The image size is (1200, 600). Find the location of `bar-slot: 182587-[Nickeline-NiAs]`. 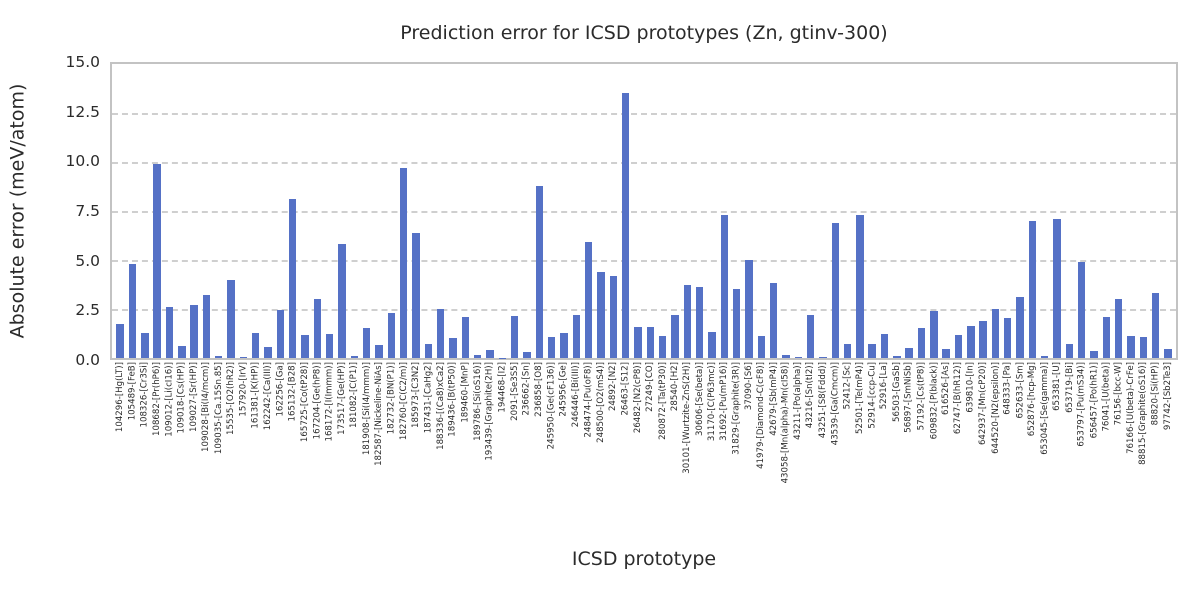

bar-slot: 182587-[Nickeline-NiAs] is located at coordinates (379, 265).